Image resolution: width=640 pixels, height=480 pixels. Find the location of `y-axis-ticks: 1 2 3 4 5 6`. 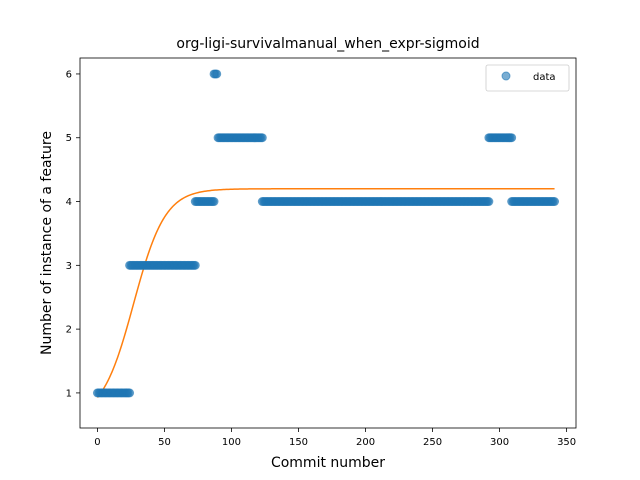

y-axis-ticks: 1 2 3 4 5 6 is located at coordinates (73, 234).